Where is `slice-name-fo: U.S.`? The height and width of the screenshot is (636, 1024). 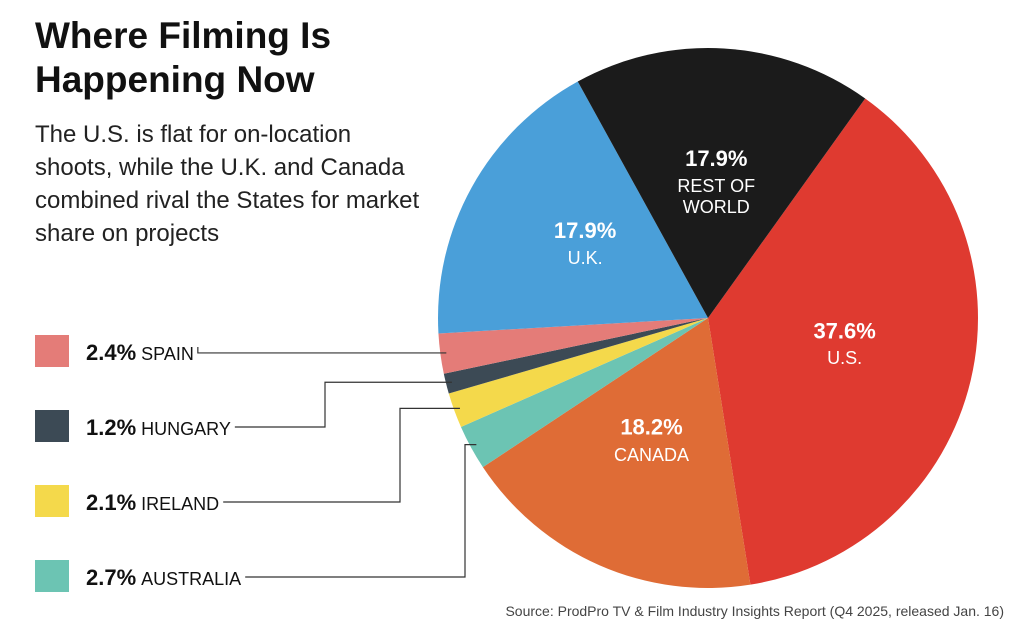
slice-name-fo: U.S. is located at coordinates (845, 358).